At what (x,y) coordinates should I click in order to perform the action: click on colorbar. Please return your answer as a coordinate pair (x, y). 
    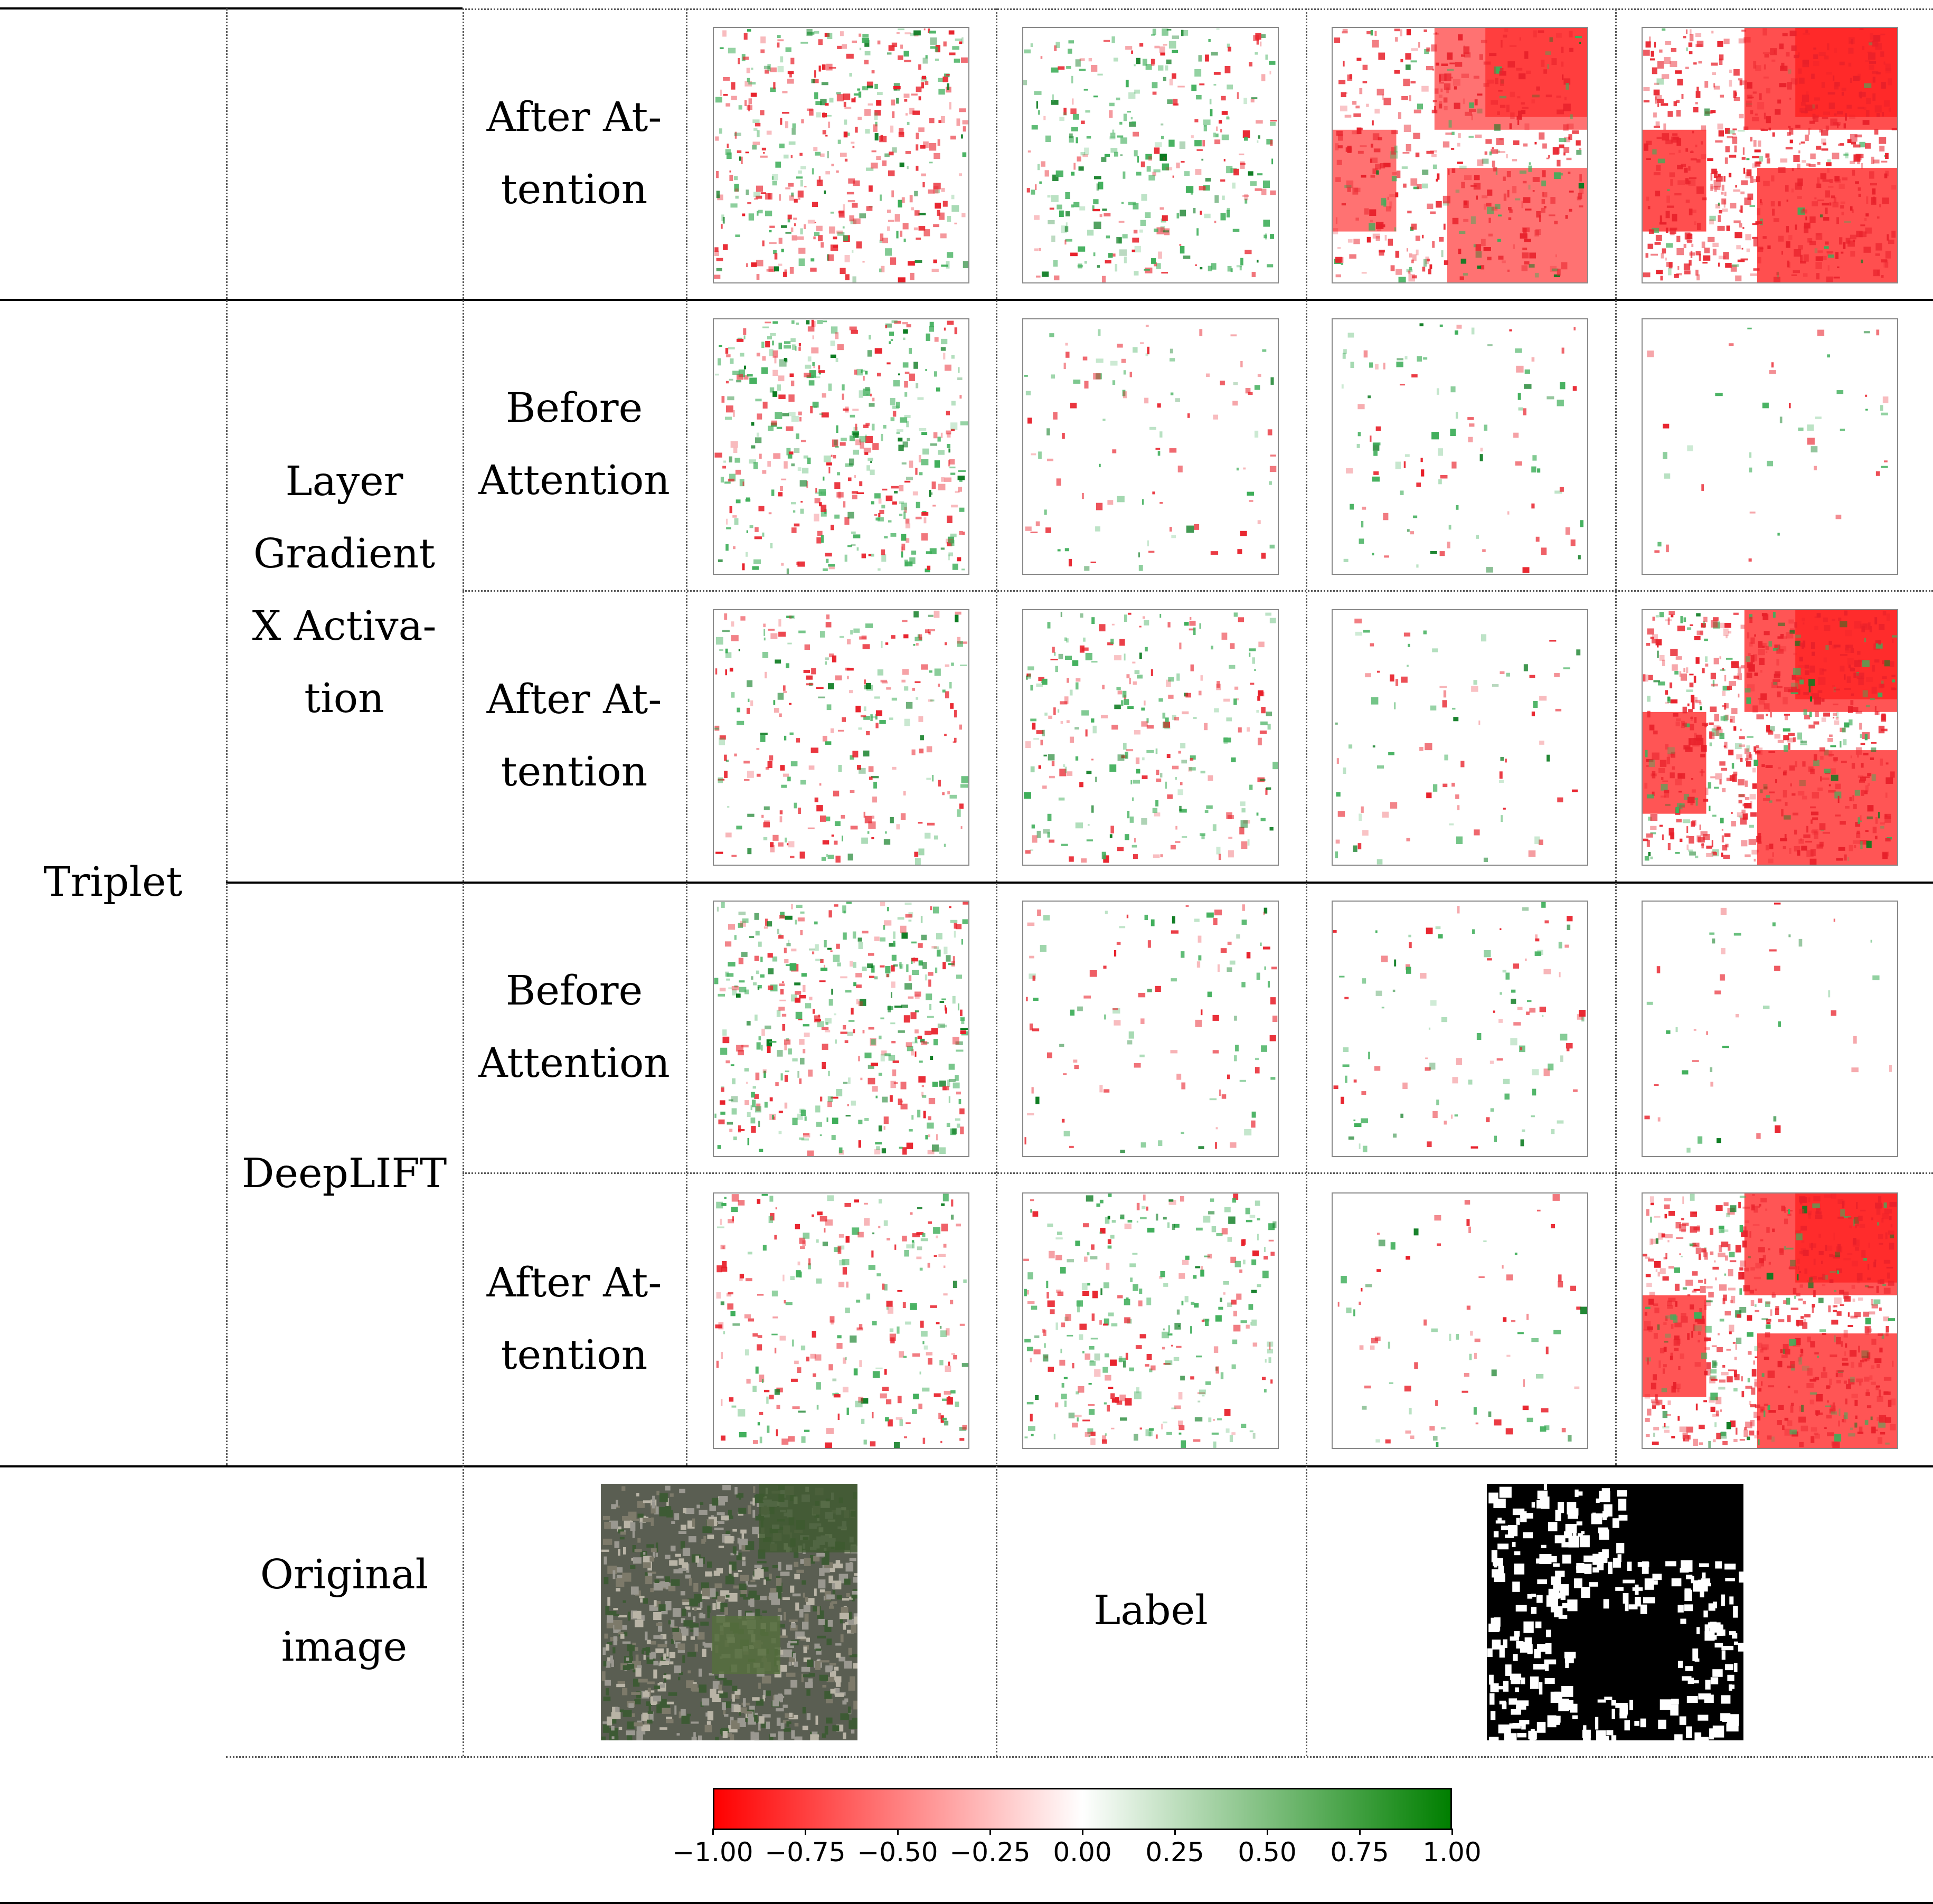
    Looking at the image, I should click on (1083, 1809).